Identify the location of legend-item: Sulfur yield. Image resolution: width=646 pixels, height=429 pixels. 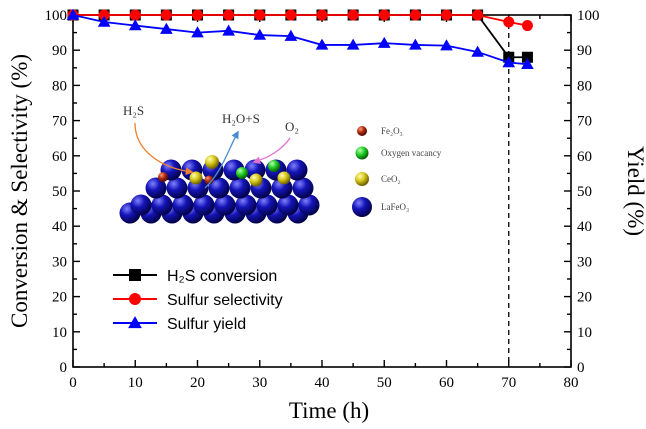
(179, 324).